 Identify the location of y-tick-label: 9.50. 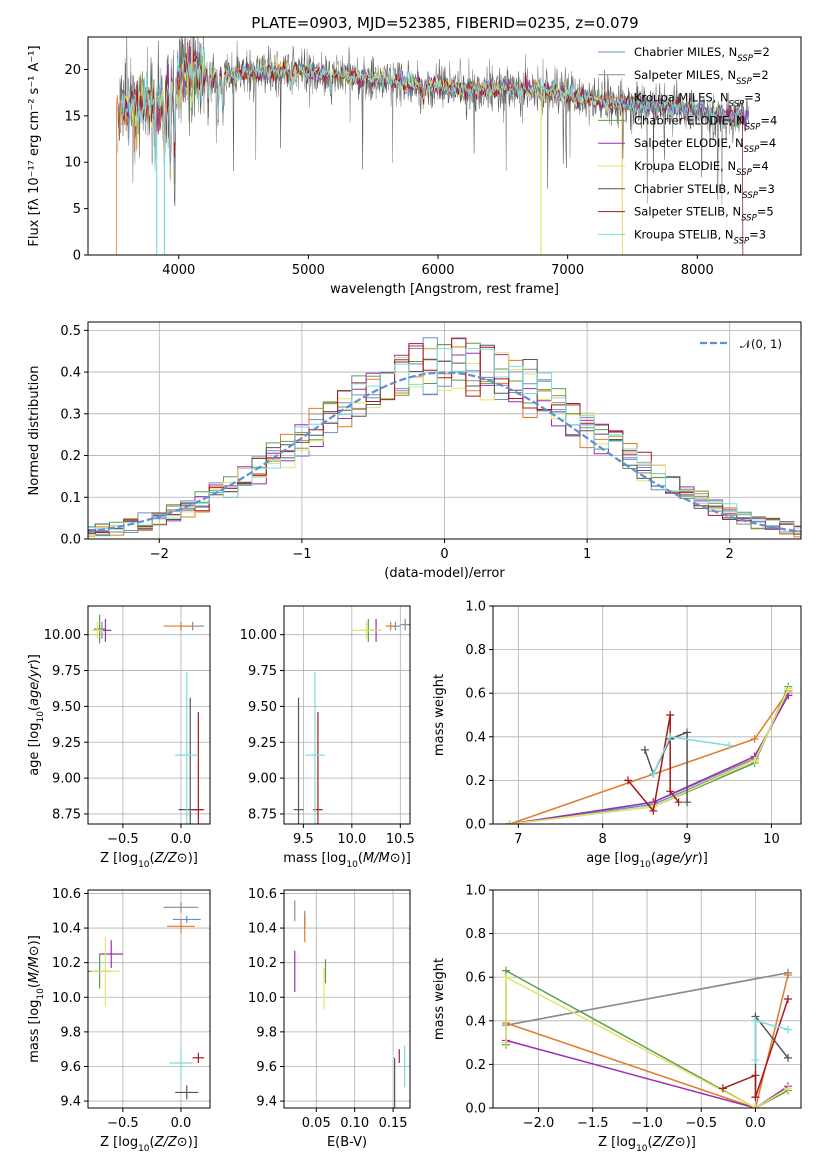
(262, 707).